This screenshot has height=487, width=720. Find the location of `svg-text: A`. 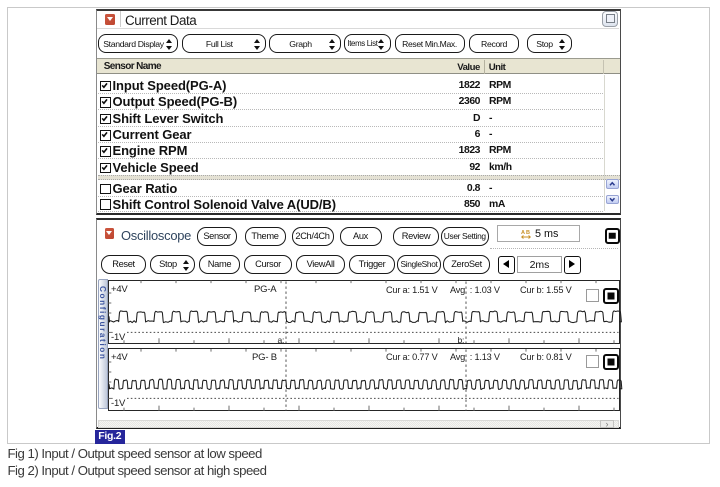

svg-text: A is located at coordinates (523, 233).